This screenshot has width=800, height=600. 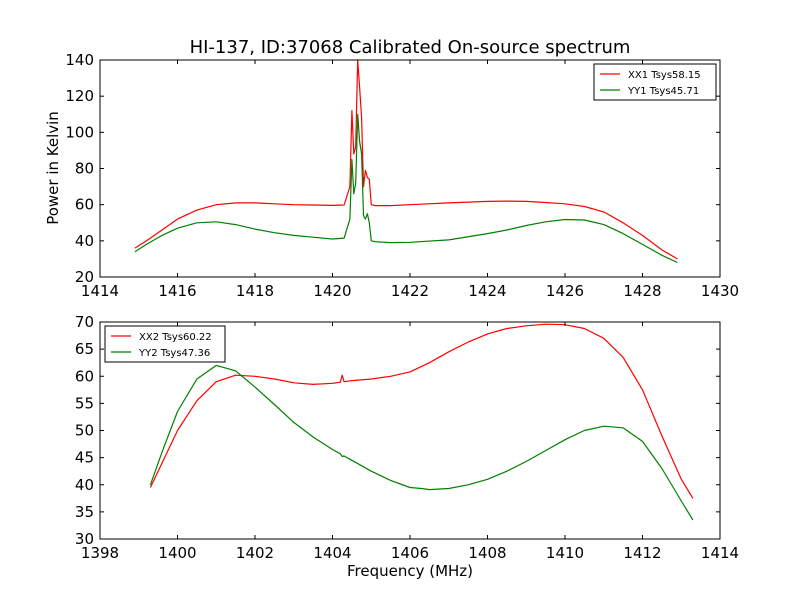 What do you see at coordinates (487, 291) in the screenshot?
I see `top-x-tick-label: 1424` at bounding box center [487, 291].